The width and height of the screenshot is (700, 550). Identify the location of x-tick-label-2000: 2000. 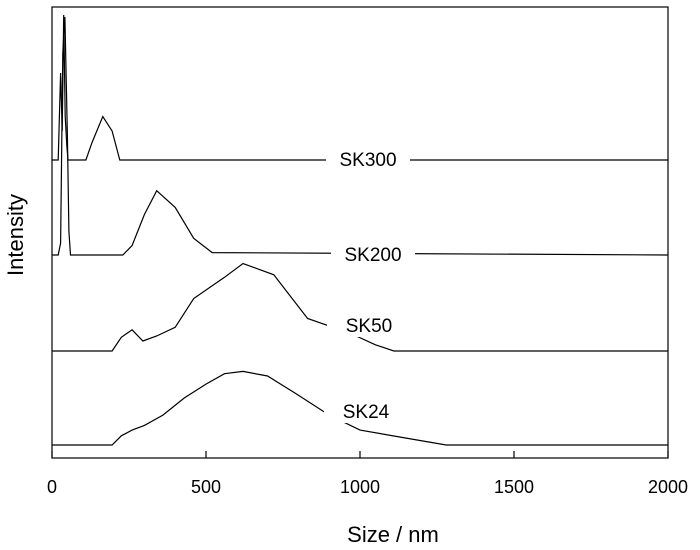
(668, 487).